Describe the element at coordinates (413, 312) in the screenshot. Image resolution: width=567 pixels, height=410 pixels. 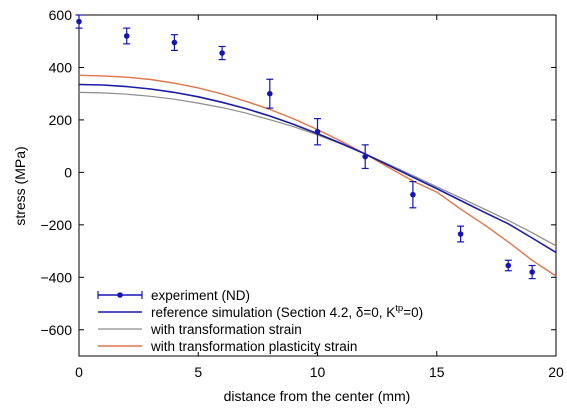
I see `legend-label-reference-end: =0)` at that location.